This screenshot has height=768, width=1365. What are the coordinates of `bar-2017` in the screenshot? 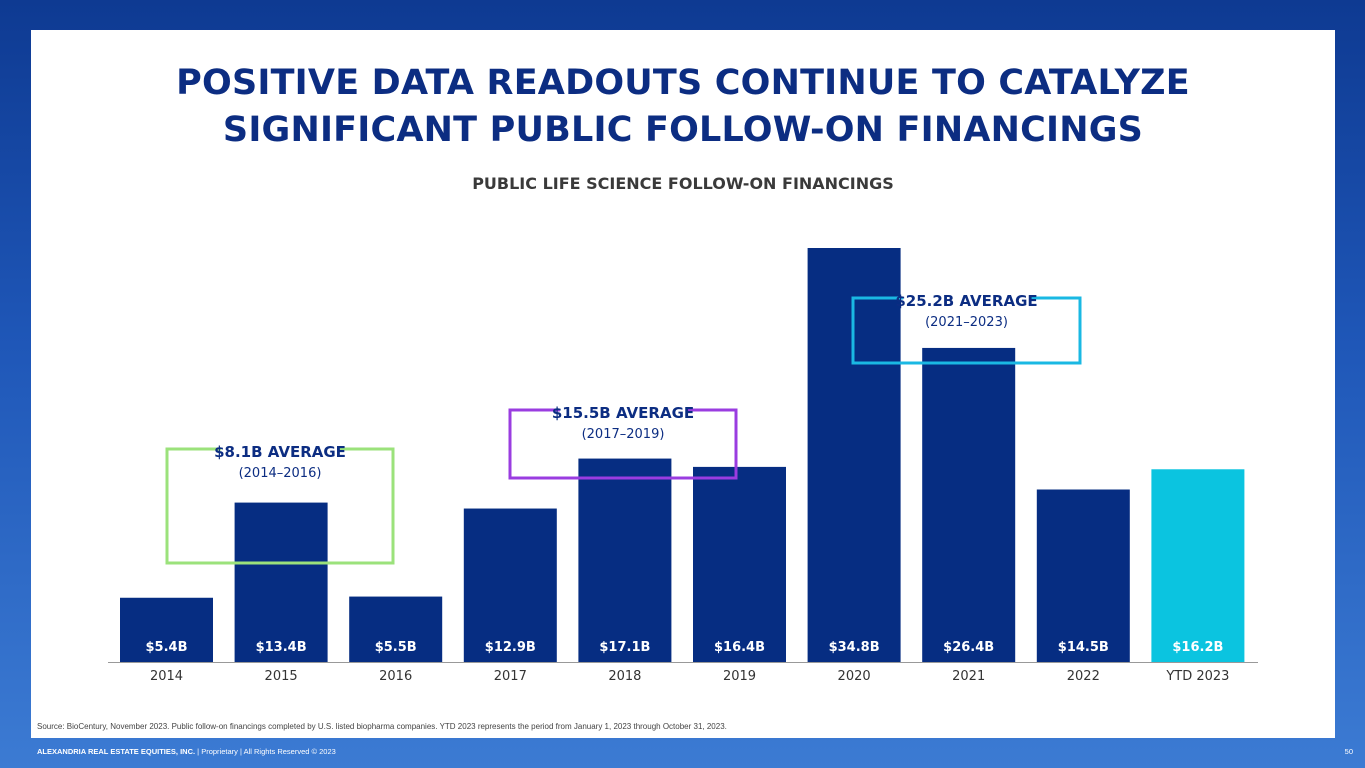 It's located at (510, 585).